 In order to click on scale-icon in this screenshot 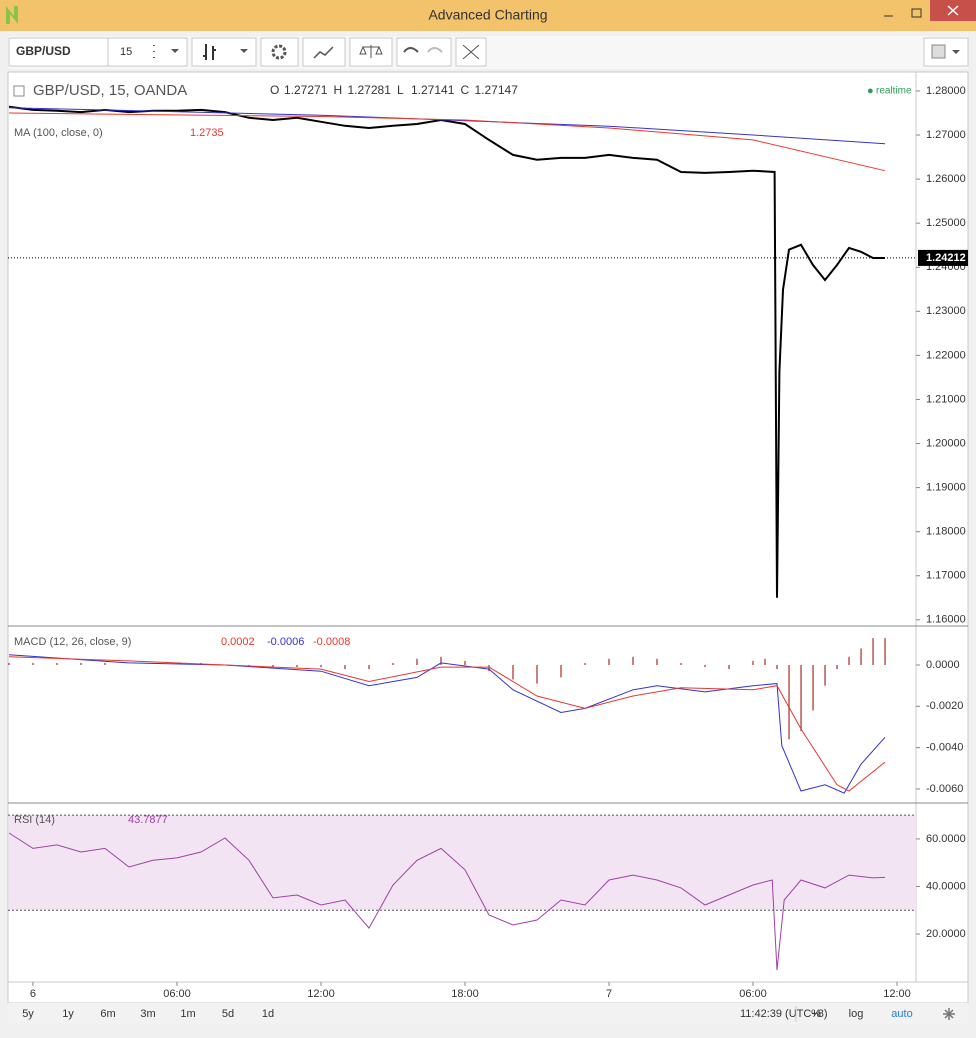, I will do `click(371, 51)`.